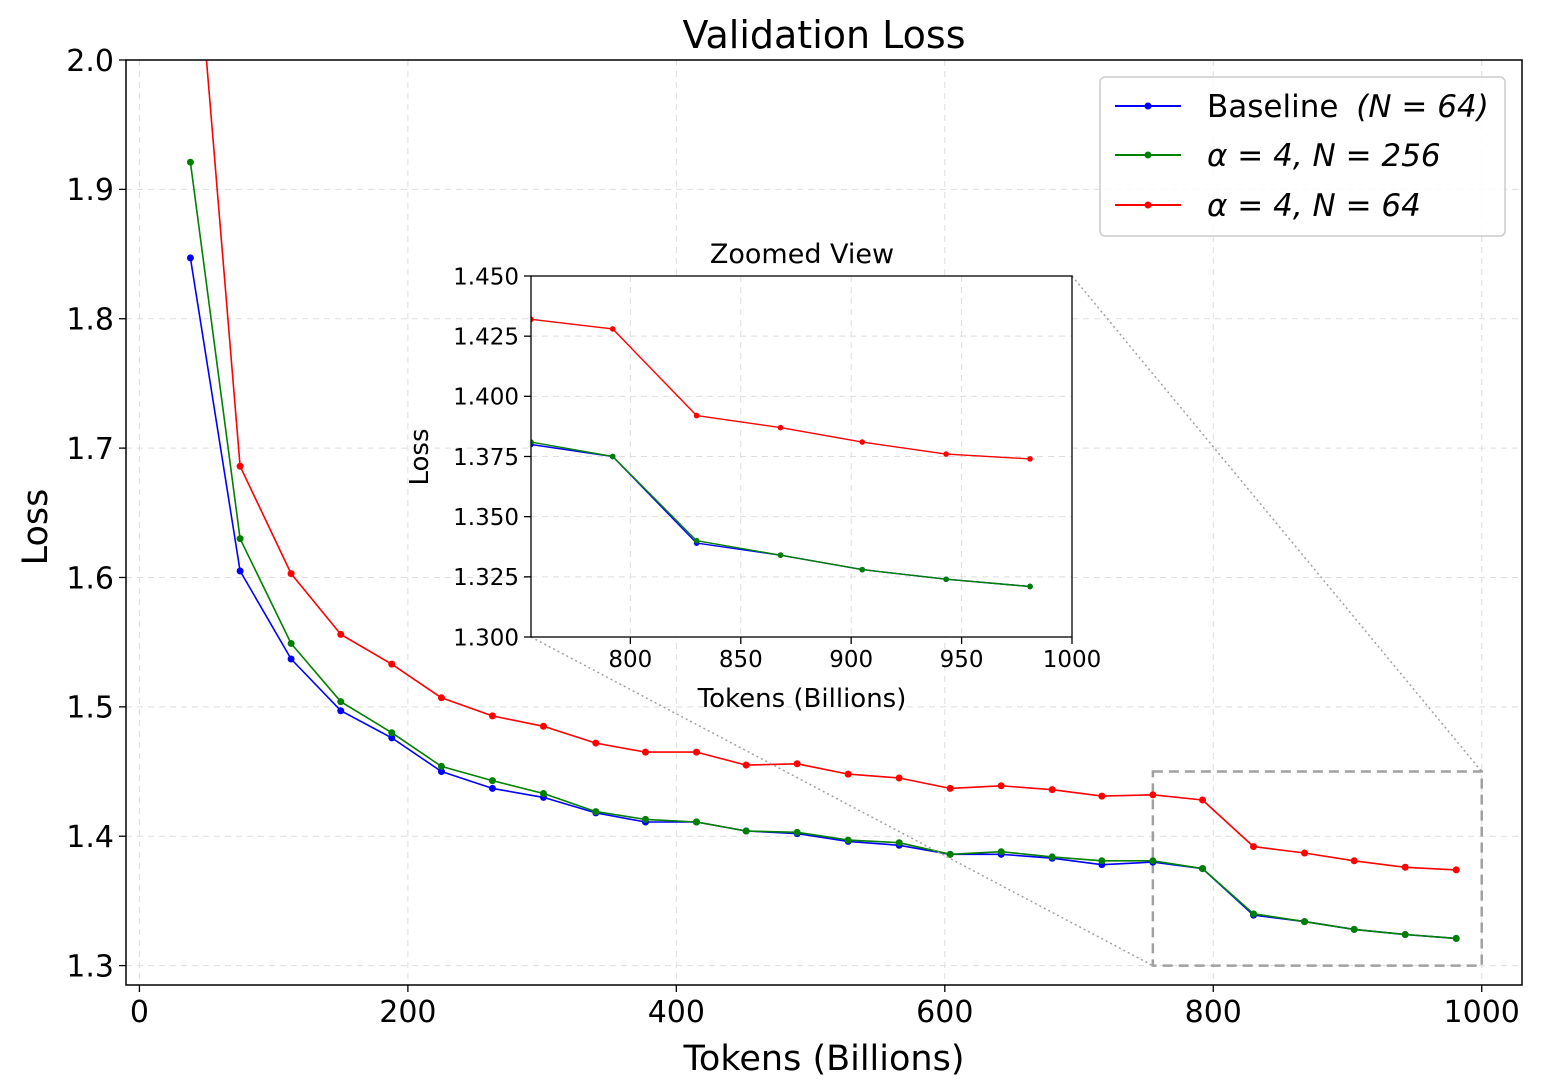 Image resolution: width=1541 pixels, height=1091 pixels. Describe the element at coordinates (1277, 524) in the screenshot. I see `connector-line-upper` at that location.